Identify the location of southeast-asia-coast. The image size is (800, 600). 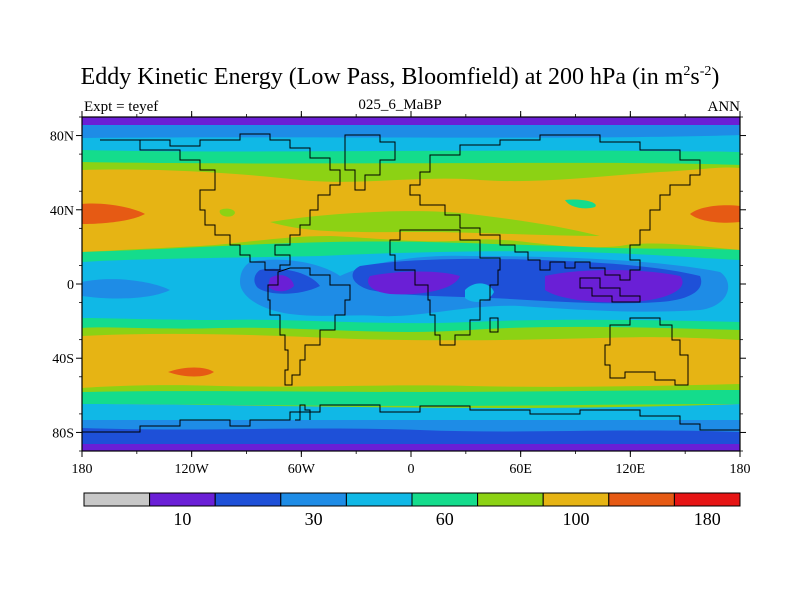
(610, 290).